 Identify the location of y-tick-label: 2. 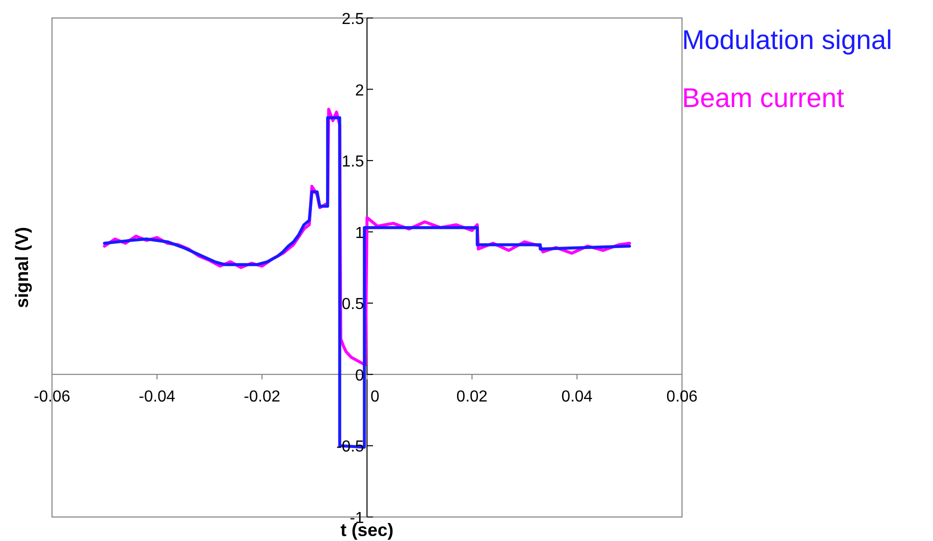
(359, 91).